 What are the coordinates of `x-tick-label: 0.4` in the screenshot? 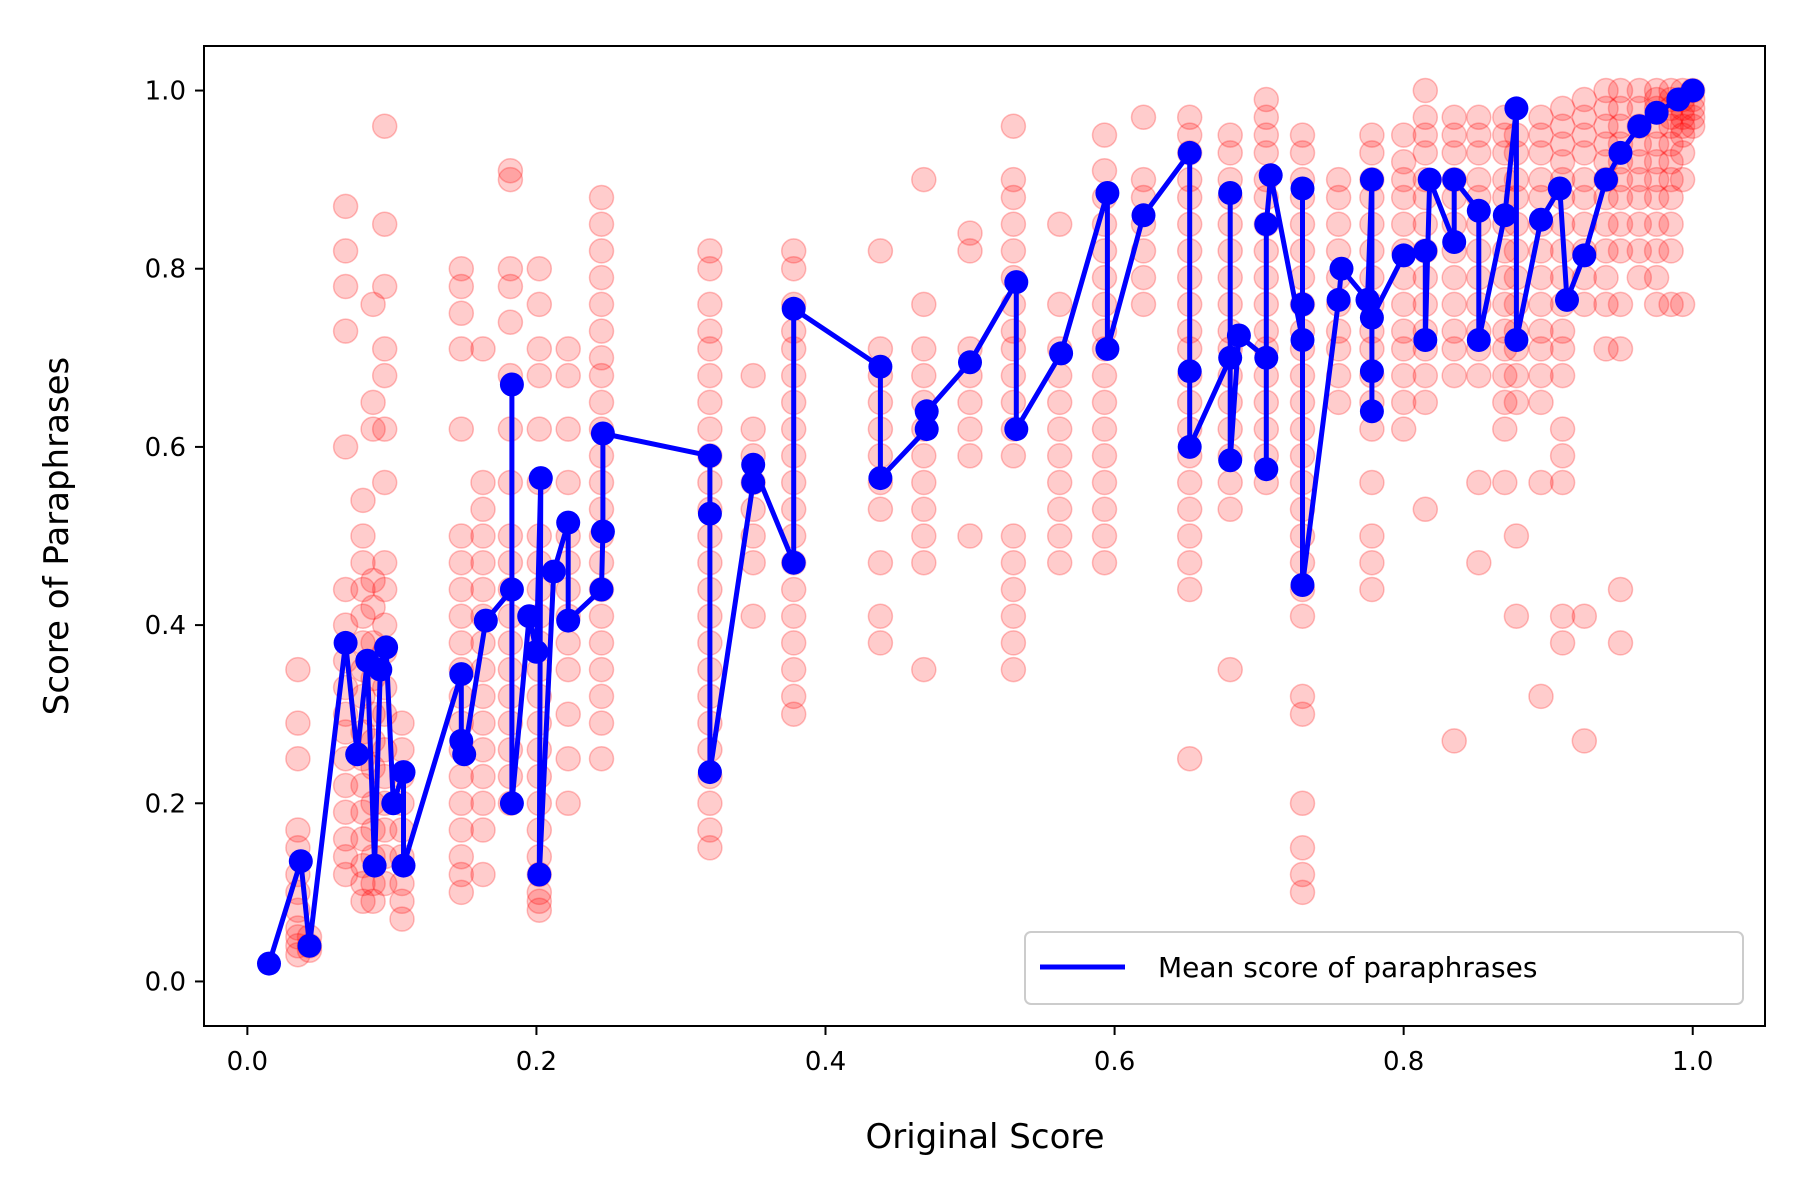 It's located at (825, 1062).